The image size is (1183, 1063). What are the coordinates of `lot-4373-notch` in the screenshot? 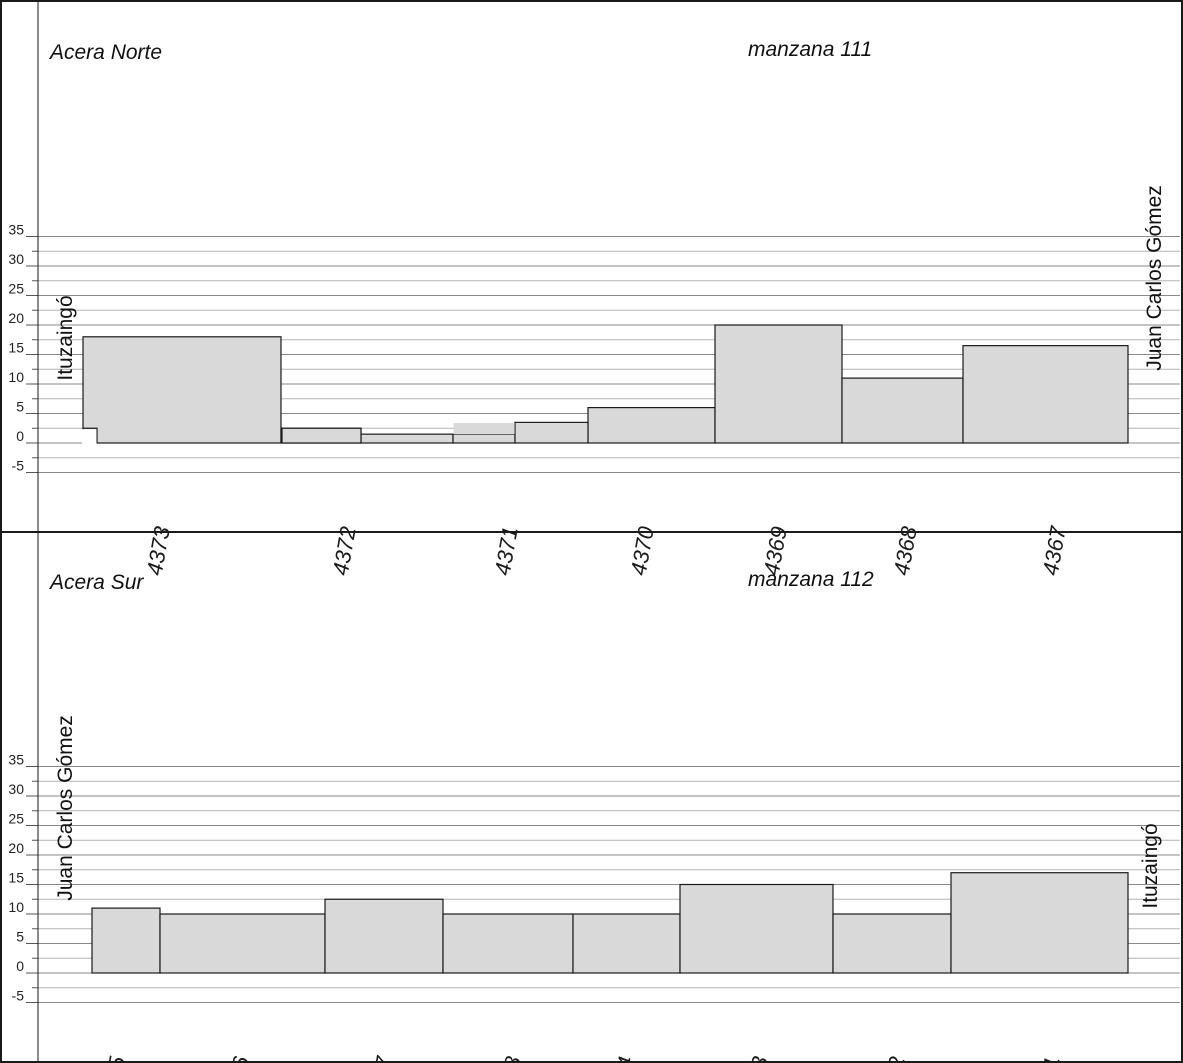 It's located at (90, 435).